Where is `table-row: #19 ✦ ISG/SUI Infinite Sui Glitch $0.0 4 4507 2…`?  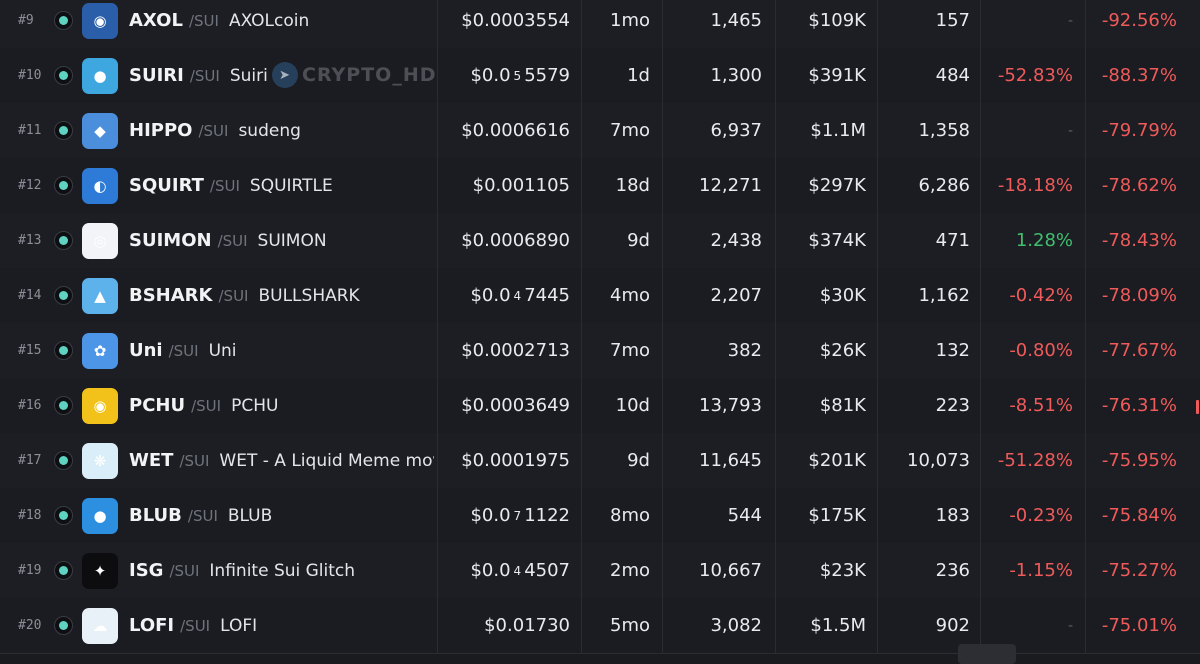
table-row: #19 ✦ ISG/SUI Infinite Sui Glitch $0.0 4 4507 2… is located at coordinates (600, 571).